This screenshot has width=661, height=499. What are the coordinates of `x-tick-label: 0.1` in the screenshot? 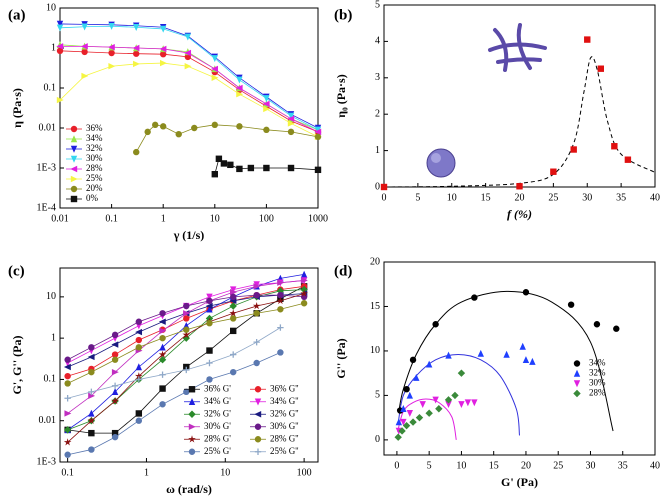 It's located at (111, 218).